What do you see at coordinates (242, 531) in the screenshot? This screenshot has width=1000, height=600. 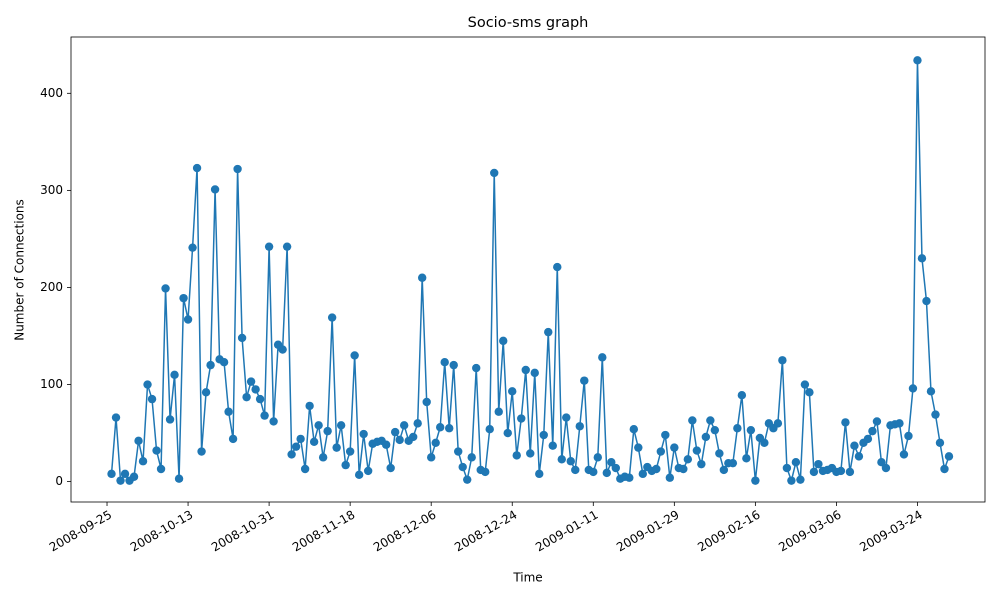 I see `x-tick-label: 2008-10-31` at bounding box center [242, 531].